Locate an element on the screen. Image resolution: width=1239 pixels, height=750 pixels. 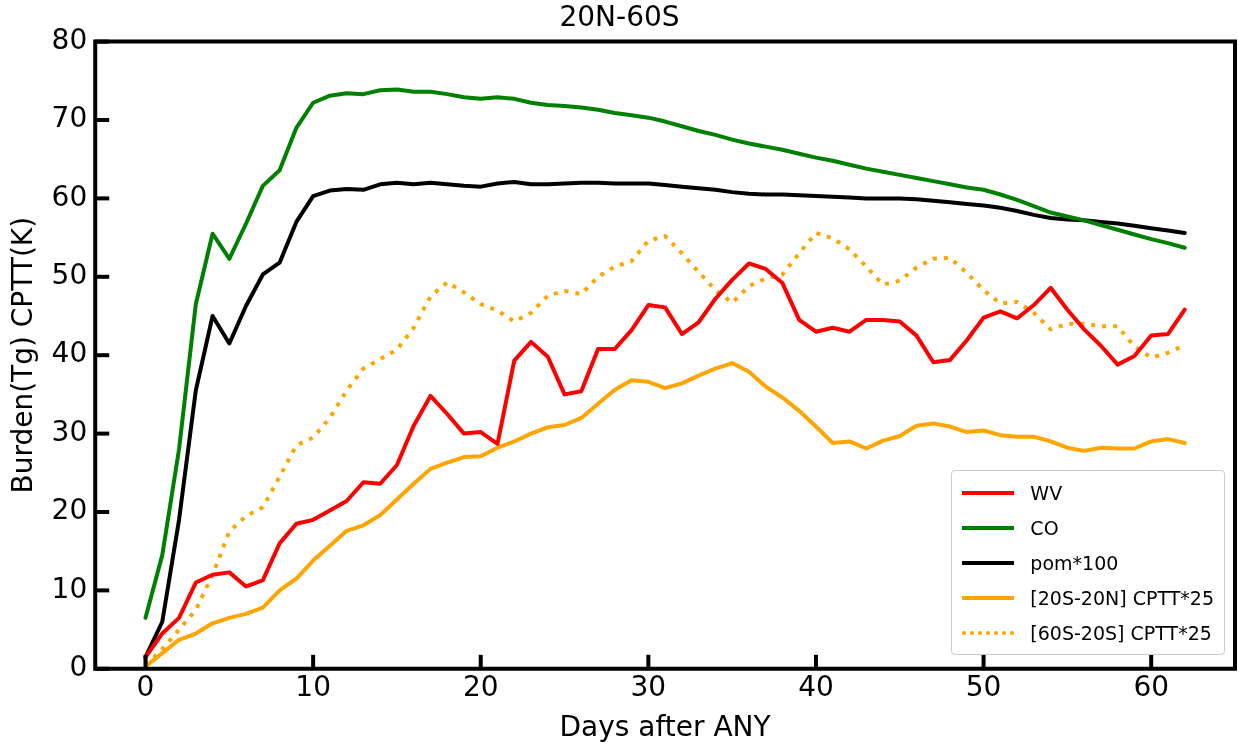
legend-label: [20S-20N] CPTT*25 is located at coordinates (1122, 597).